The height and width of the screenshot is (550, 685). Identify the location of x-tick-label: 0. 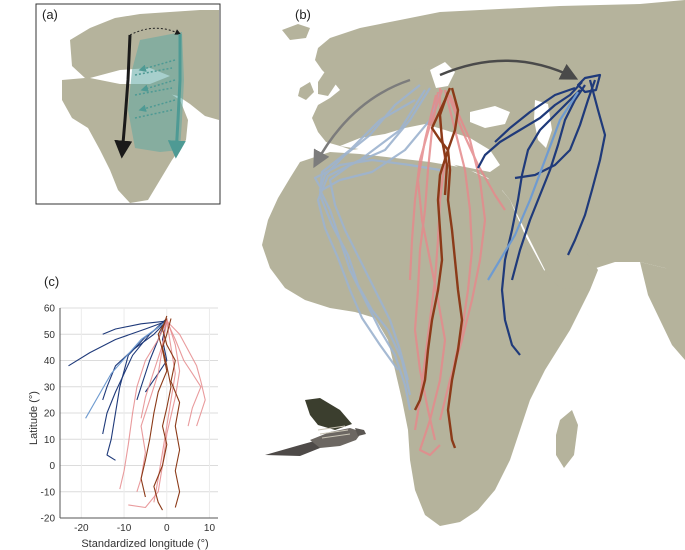
(167, 528).